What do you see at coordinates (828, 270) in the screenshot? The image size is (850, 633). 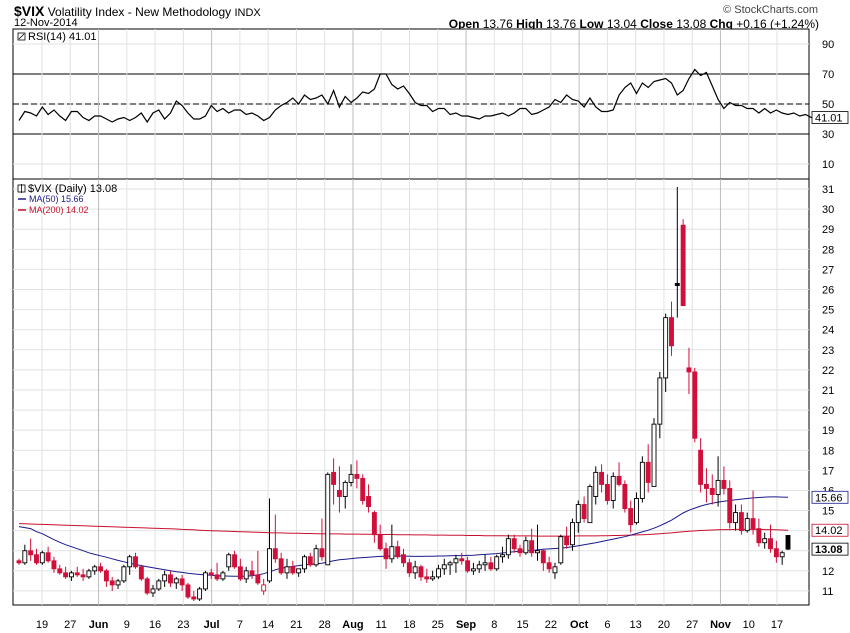 I see `price-tick-label: 27` at bounding box center [828, 270].